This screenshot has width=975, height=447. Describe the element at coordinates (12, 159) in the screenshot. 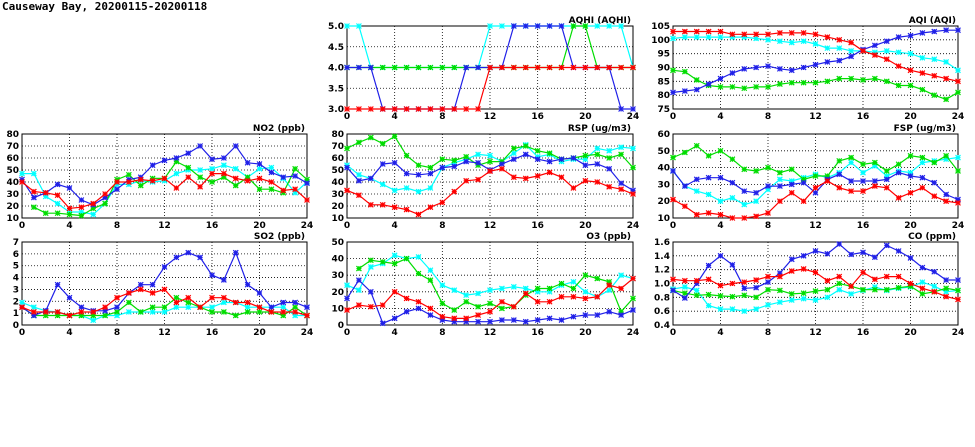

I see `y-tick-label: 60` at that location.